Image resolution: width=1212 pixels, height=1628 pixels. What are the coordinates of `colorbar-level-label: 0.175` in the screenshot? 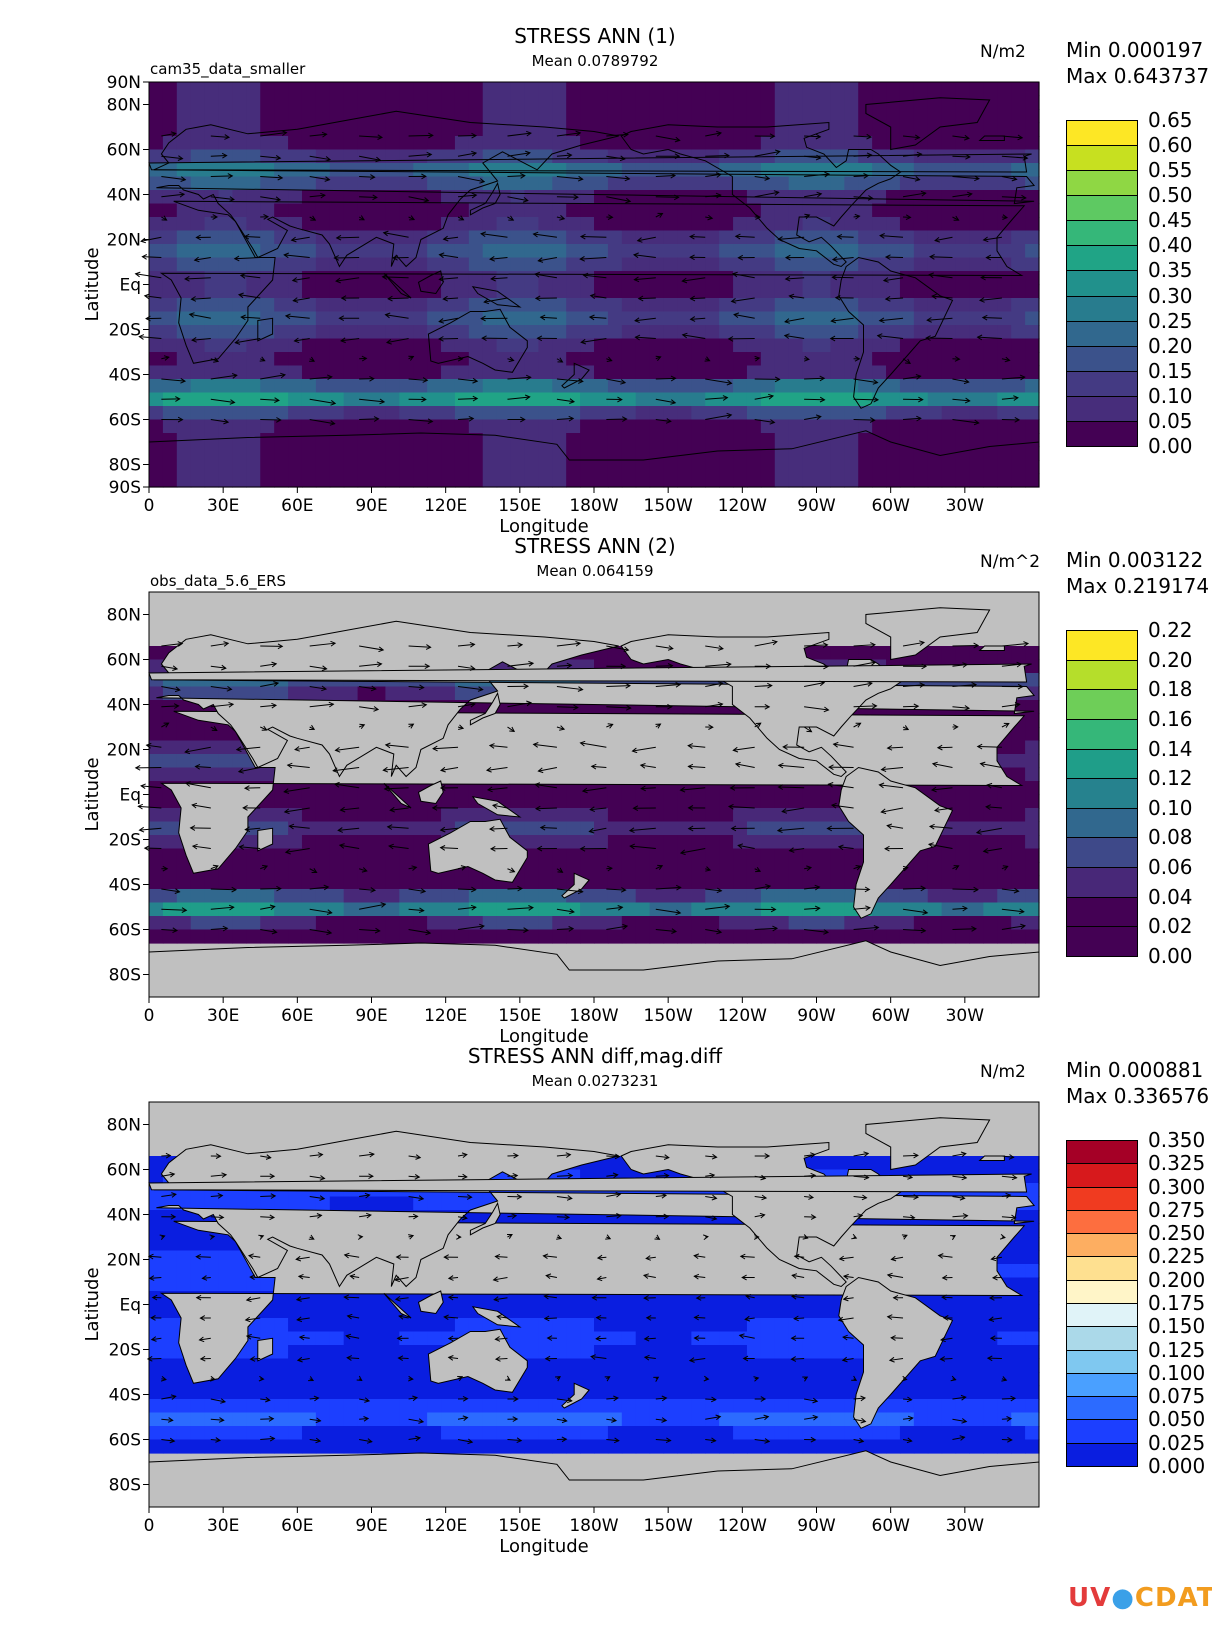 It's located at (1177, 1303).